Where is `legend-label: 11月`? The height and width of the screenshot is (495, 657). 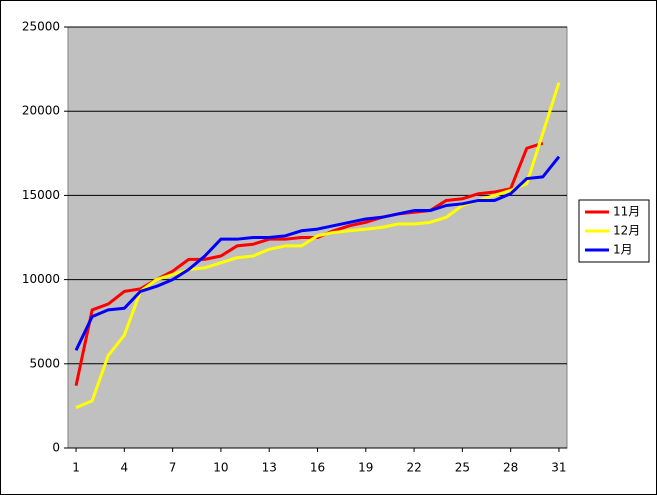
legend-label: 11月 is located at coordinates (626, 212).